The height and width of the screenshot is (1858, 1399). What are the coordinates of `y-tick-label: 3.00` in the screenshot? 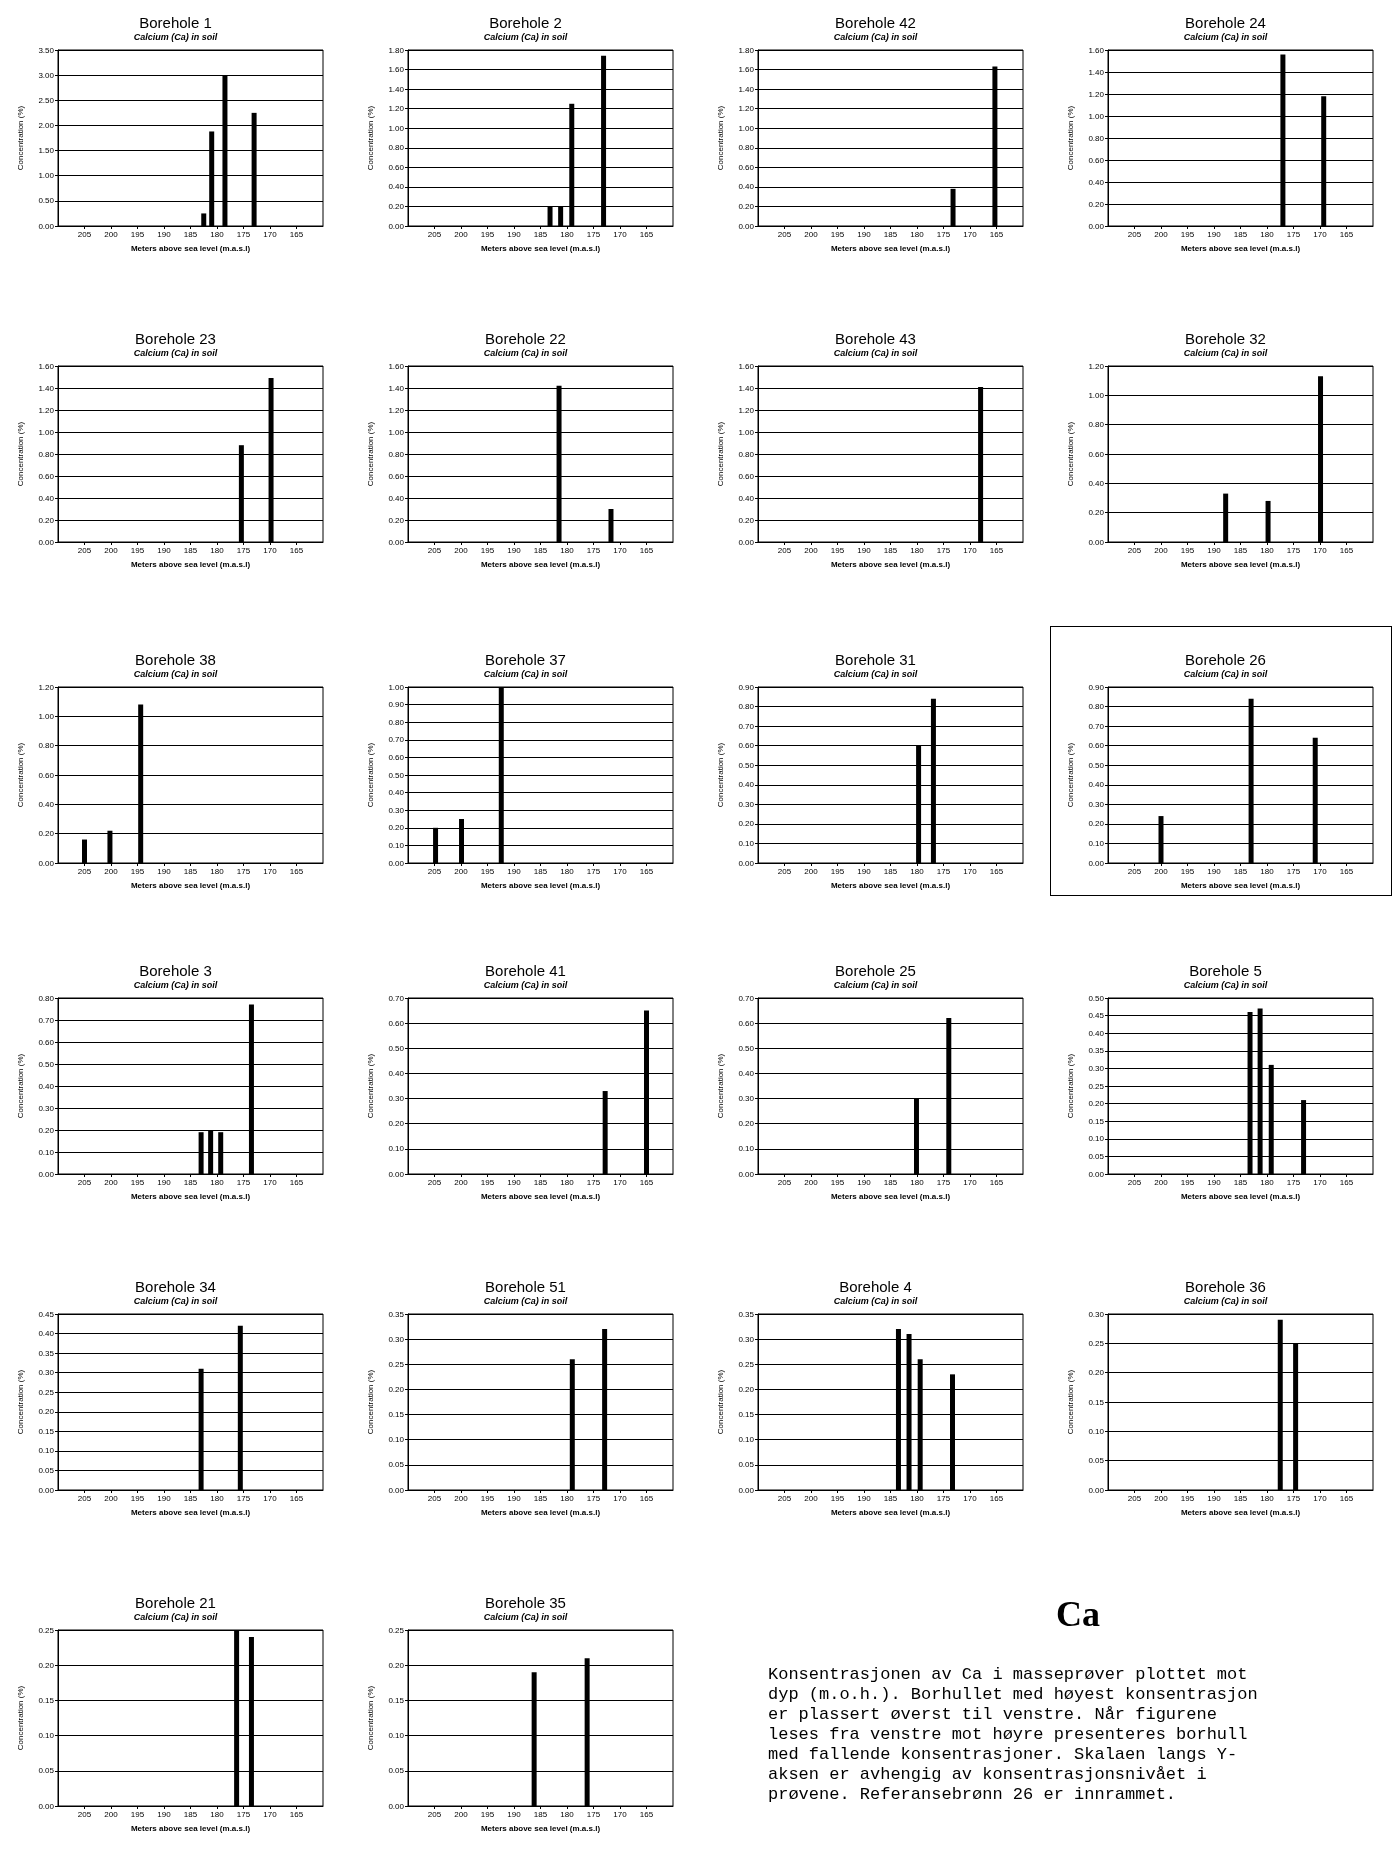 It's located at (46, 75).